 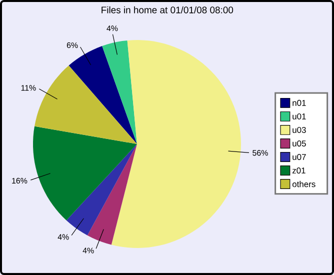 What do you see at coordinates (304, 184) in the screenshot?
I see `legend-label: others` at bounding box center [304, 184].